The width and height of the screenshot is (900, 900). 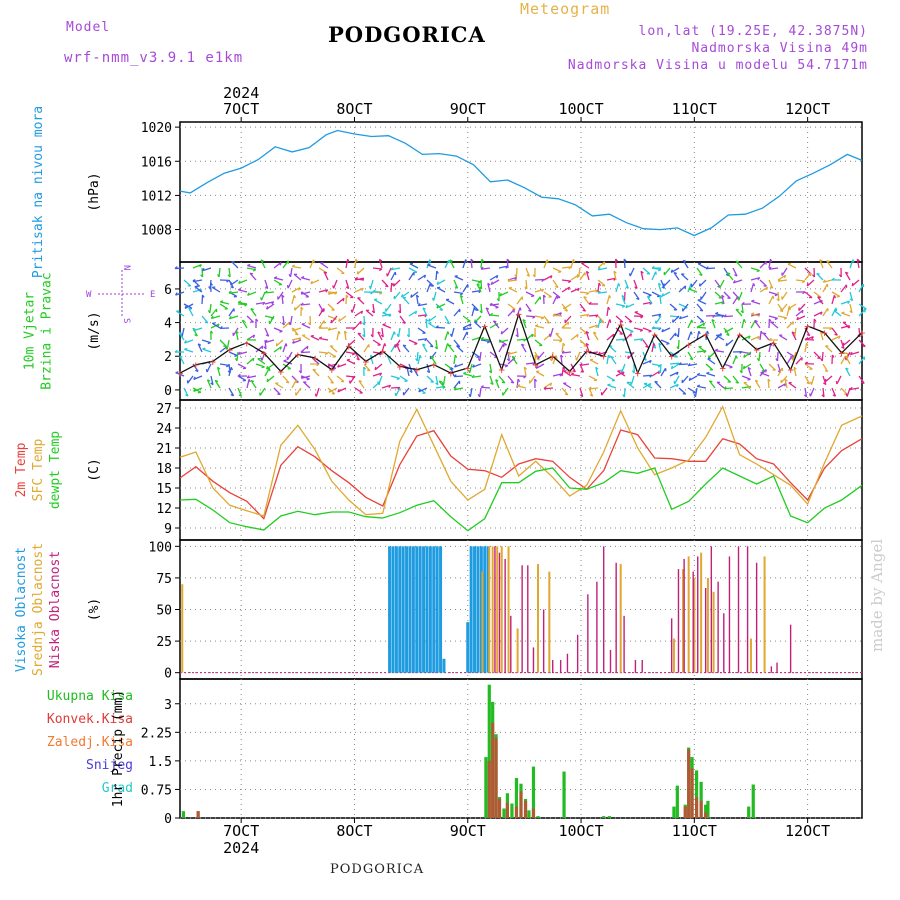 What do you see at coordinates (126, 320) in the screenshot?
I see `compass-south: S` at bounding box center [126, 320].